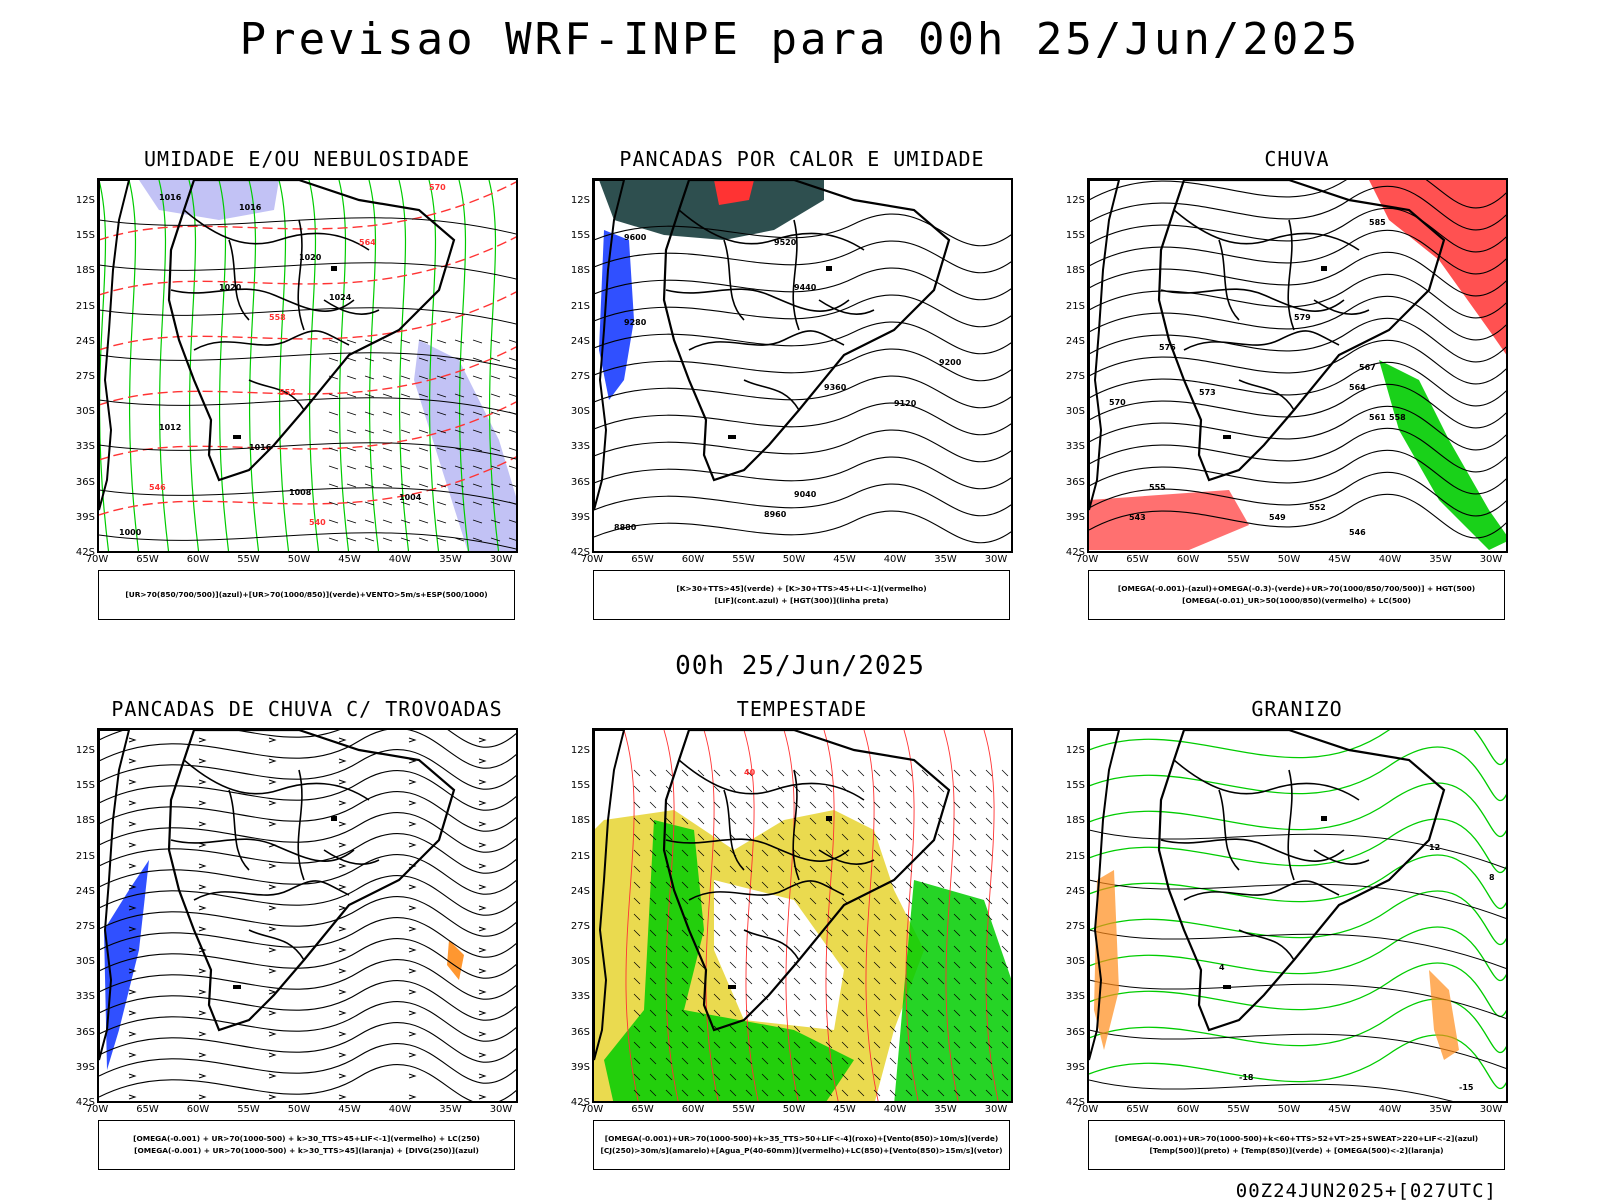 The width and height of the screenshot is (1600, 1202). What do you see at coordinates (750, 772) in the screenshot?
I see `contour-label: 40` at bounding box center [750, 772].